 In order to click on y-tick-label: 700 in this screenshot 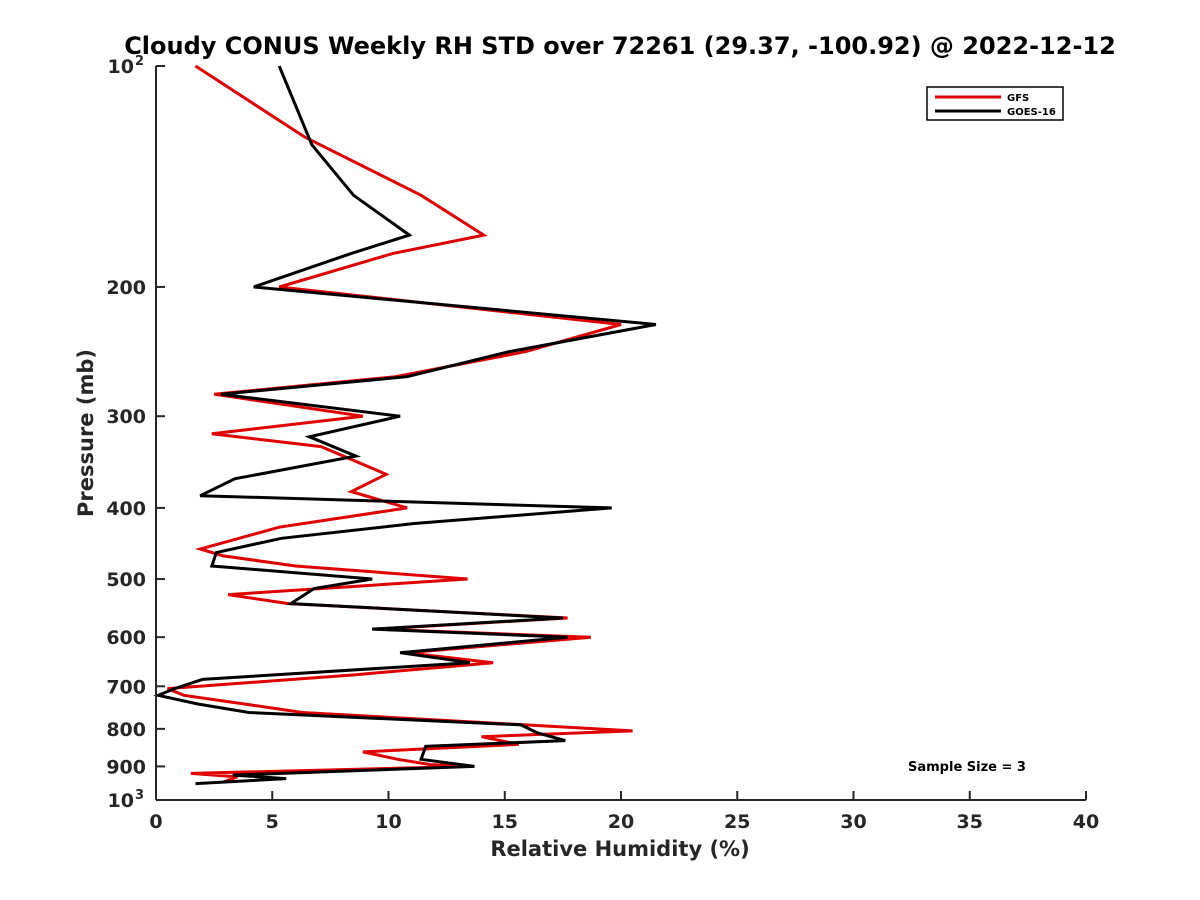, I will do `click(126, 687)`.